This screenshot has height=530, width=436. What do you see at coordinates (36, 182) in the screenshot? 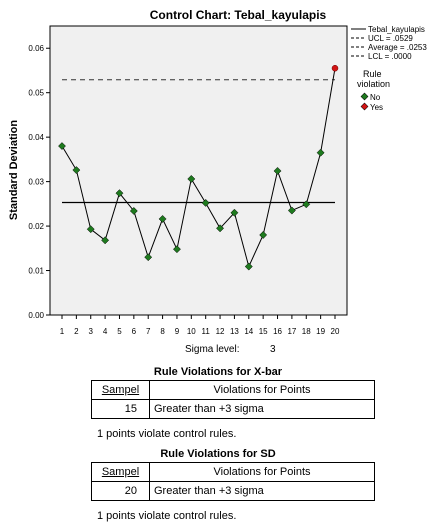
I see `y-tick-label: 0.03` at bounding box center [36, 182].